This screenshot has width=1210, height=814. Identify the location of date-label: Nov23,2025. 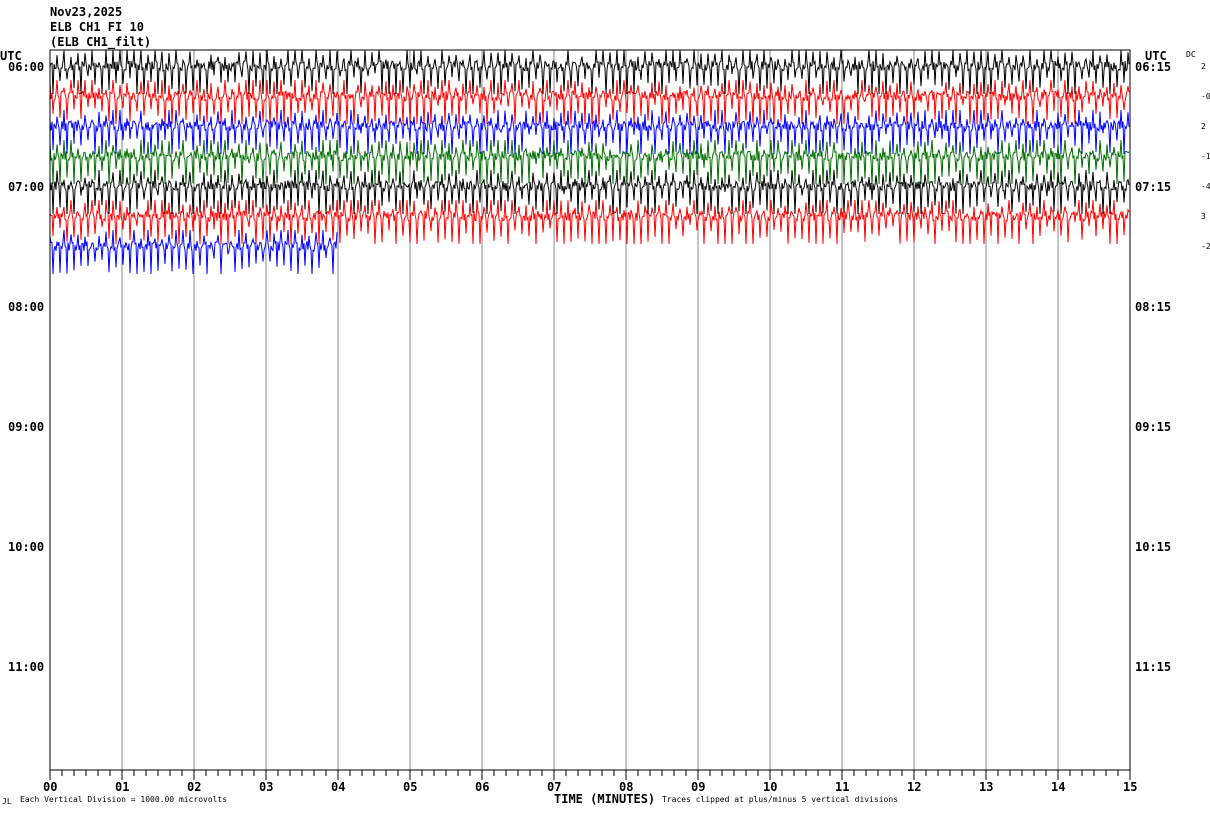
(86, 12).